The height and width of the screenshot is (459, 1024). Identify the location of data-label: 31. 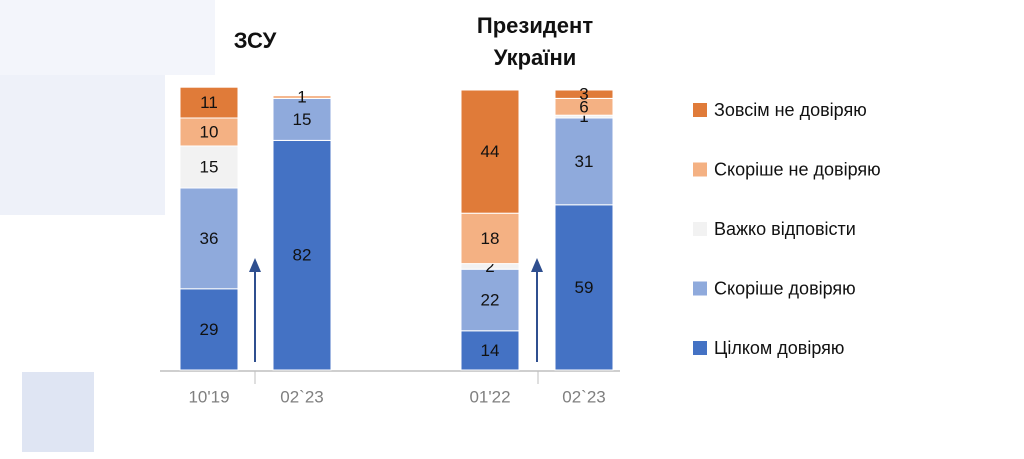
(584, 161).